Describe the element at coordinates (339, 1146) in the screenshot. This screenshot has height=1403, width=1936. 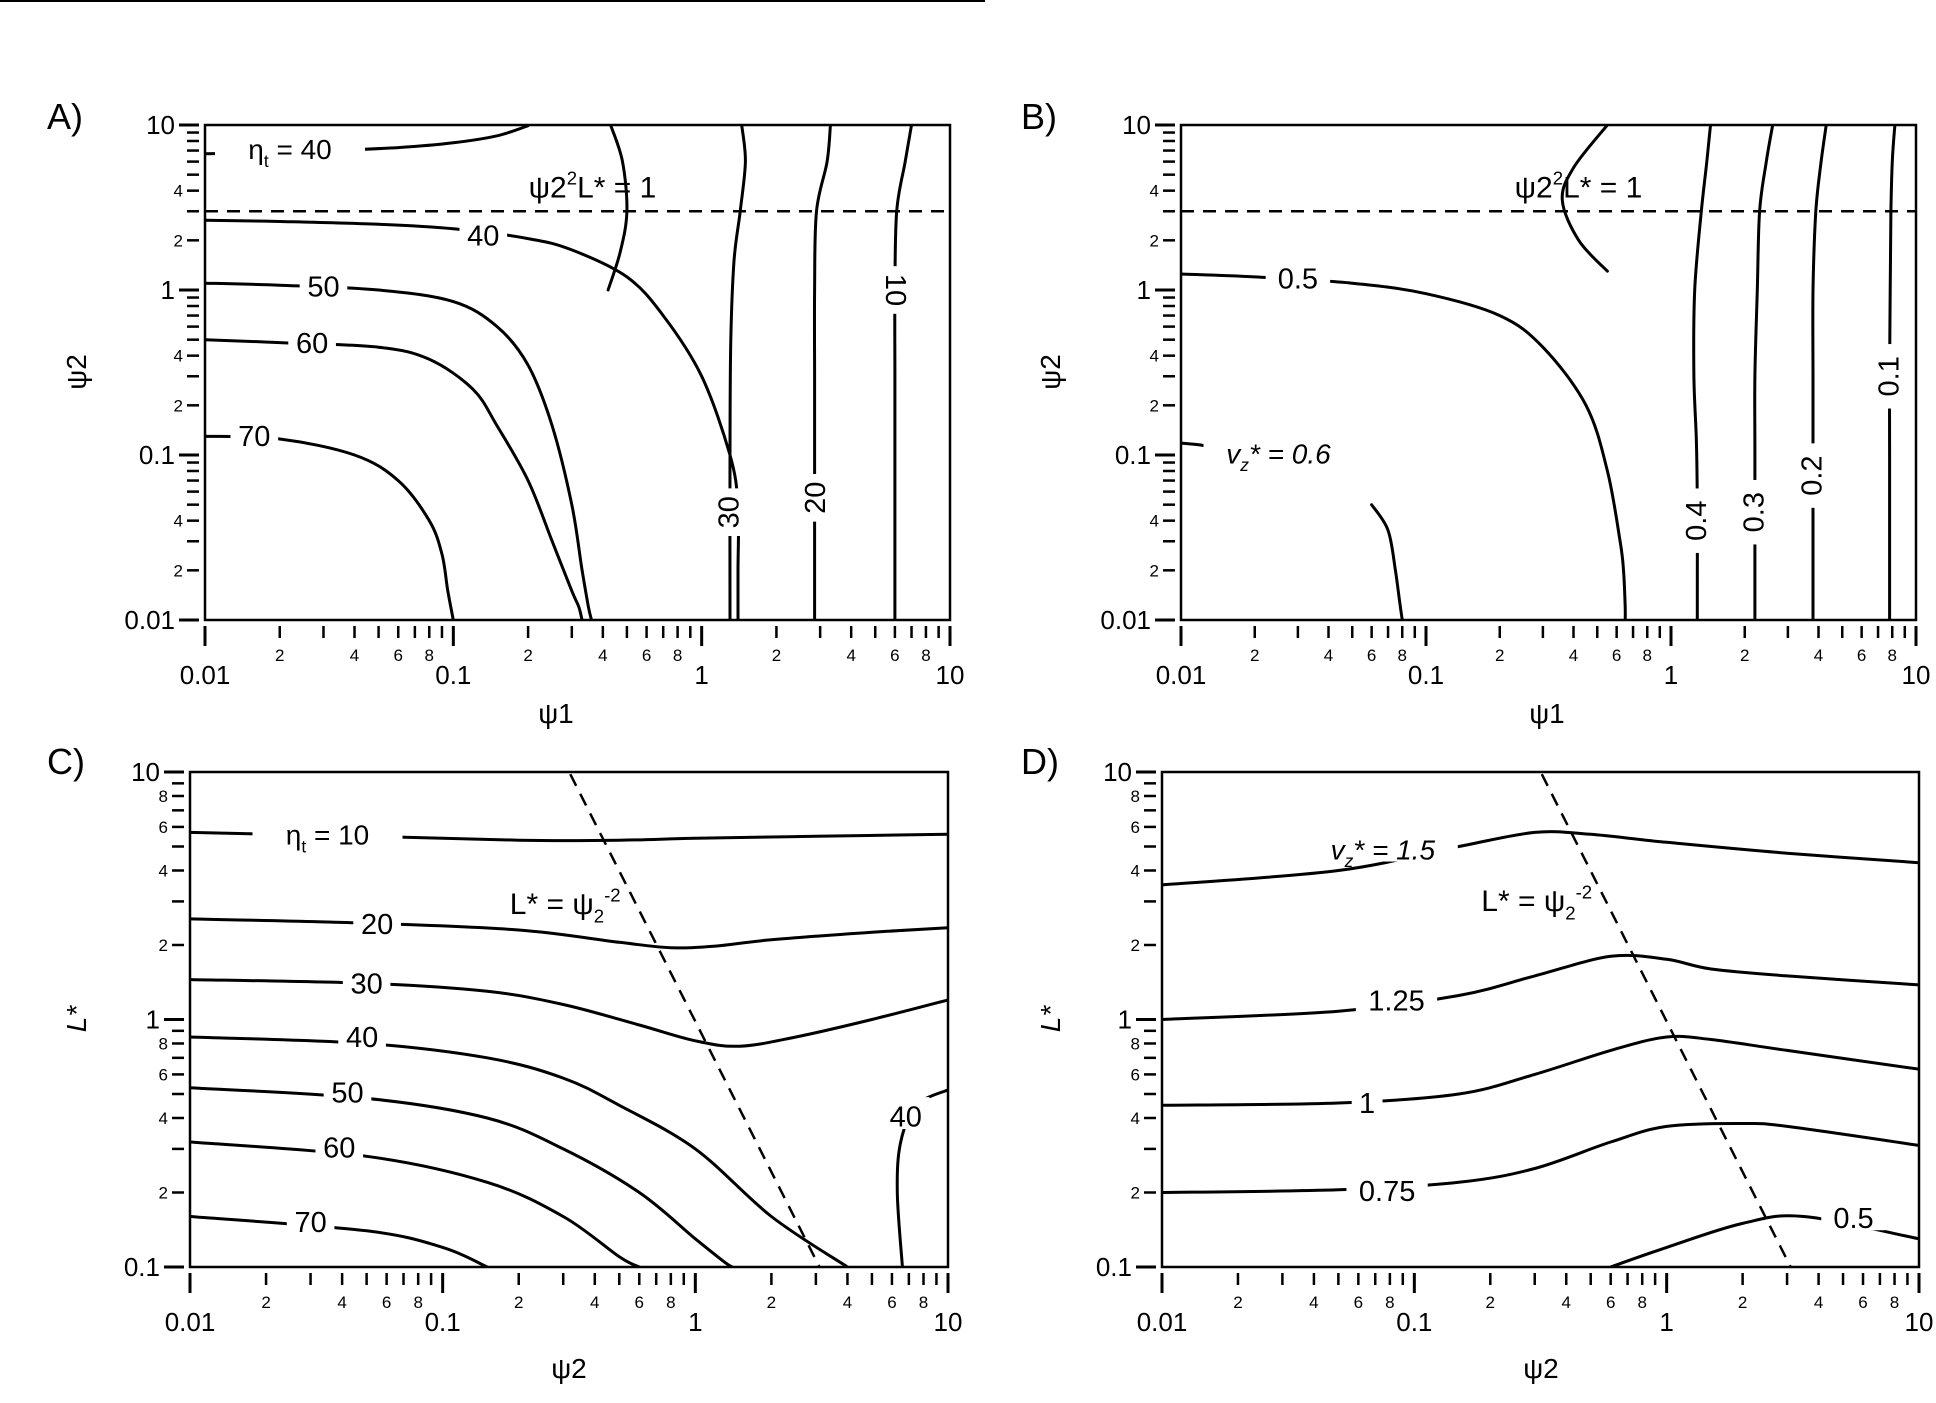
I see `contour-label: 60` at that location.